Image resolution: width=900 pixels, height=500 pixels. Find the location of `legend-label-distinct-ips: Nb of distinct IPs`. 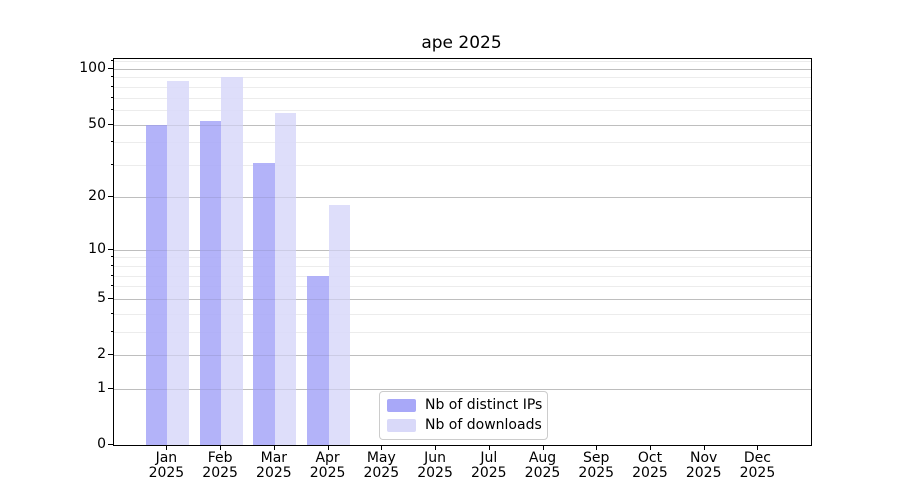

legend-label-distinct-ips: Nb of distinct IPs is located at coordinates (484, 405).